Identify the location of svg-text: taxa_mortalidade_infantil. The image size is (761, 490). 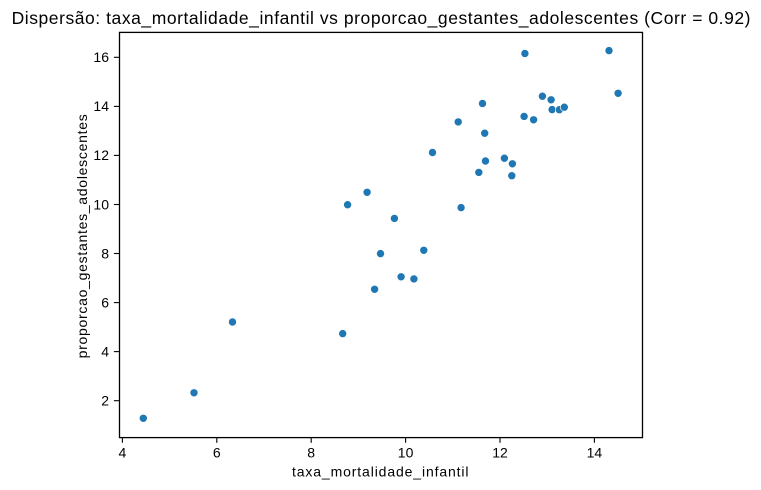
(380, 472).